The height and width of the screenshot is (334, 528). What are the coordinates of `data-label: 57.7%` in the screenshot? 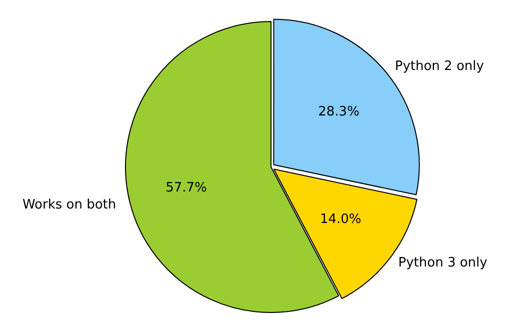 It's located at (186, 188).